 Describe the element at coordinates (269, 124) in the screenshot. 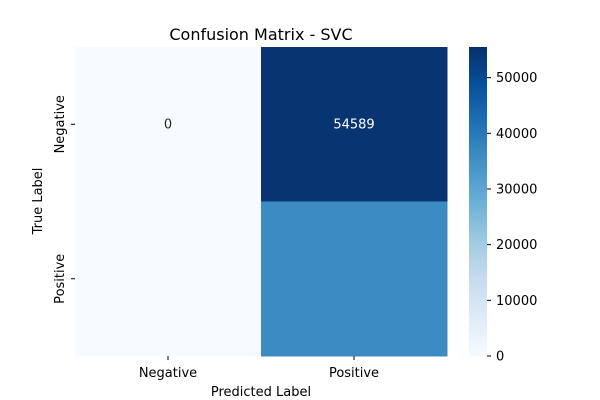

I see `heatmap-cell-labels: 0 54589` at that location.